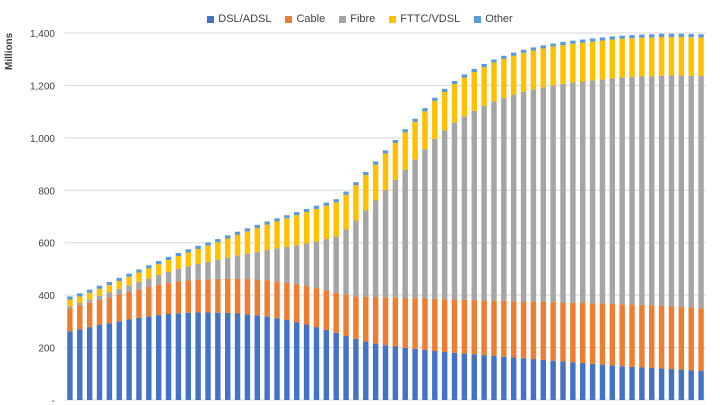 The image size is (720, 405). I want to click on legend-label: Cable, so click(311, 19).